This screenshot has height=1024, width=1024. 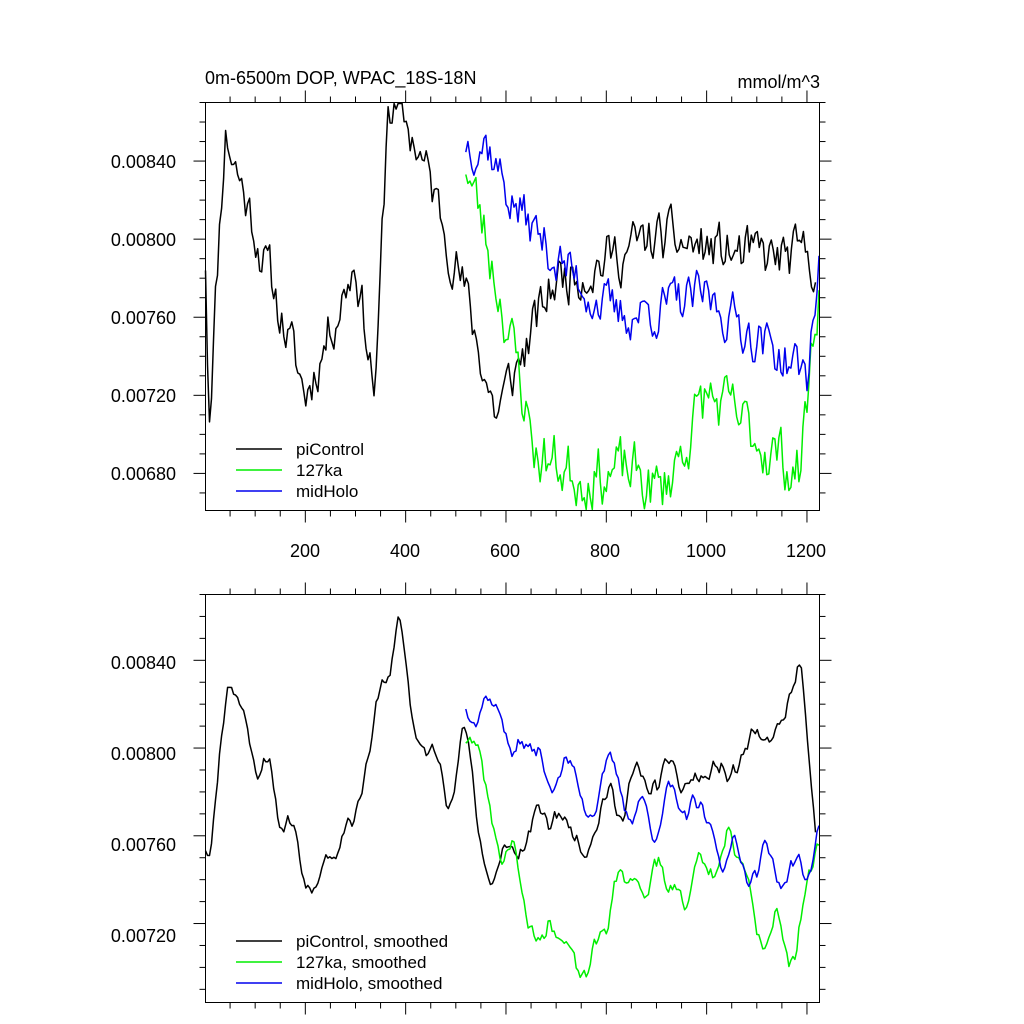 I want to click on top-x-tick-labels: 200 400 600 800 1000 1200, so click(x=558, y=551).